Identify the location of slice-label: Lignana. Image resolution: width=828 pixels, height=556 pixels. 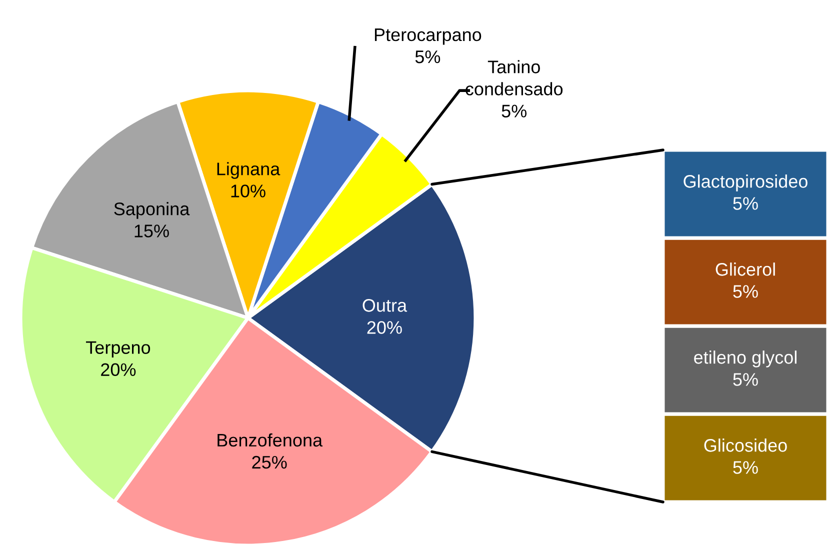
(248, 170).